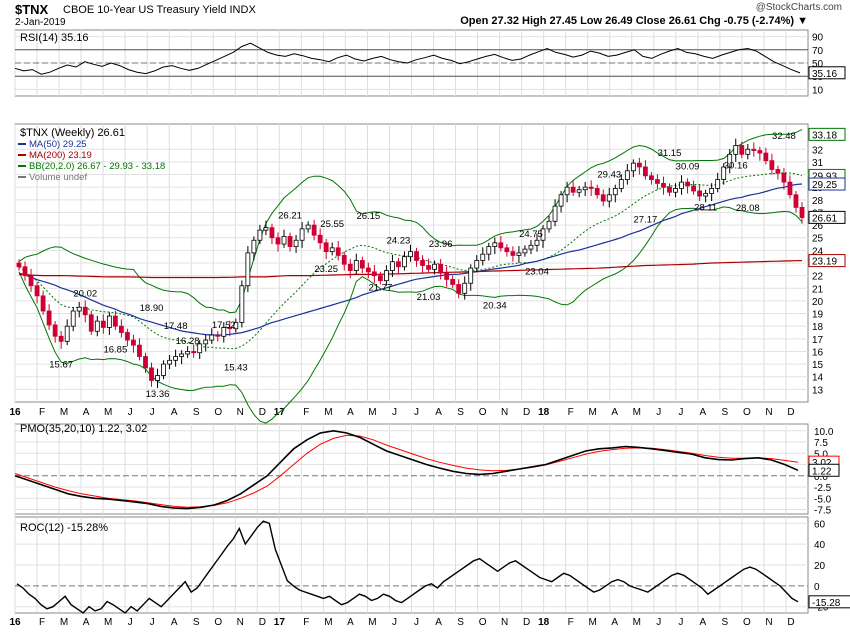  What do you see at coordinates (818, 201) in the screenshot?
I see `price-tick-label: 28` at bounding box center [818, 201].